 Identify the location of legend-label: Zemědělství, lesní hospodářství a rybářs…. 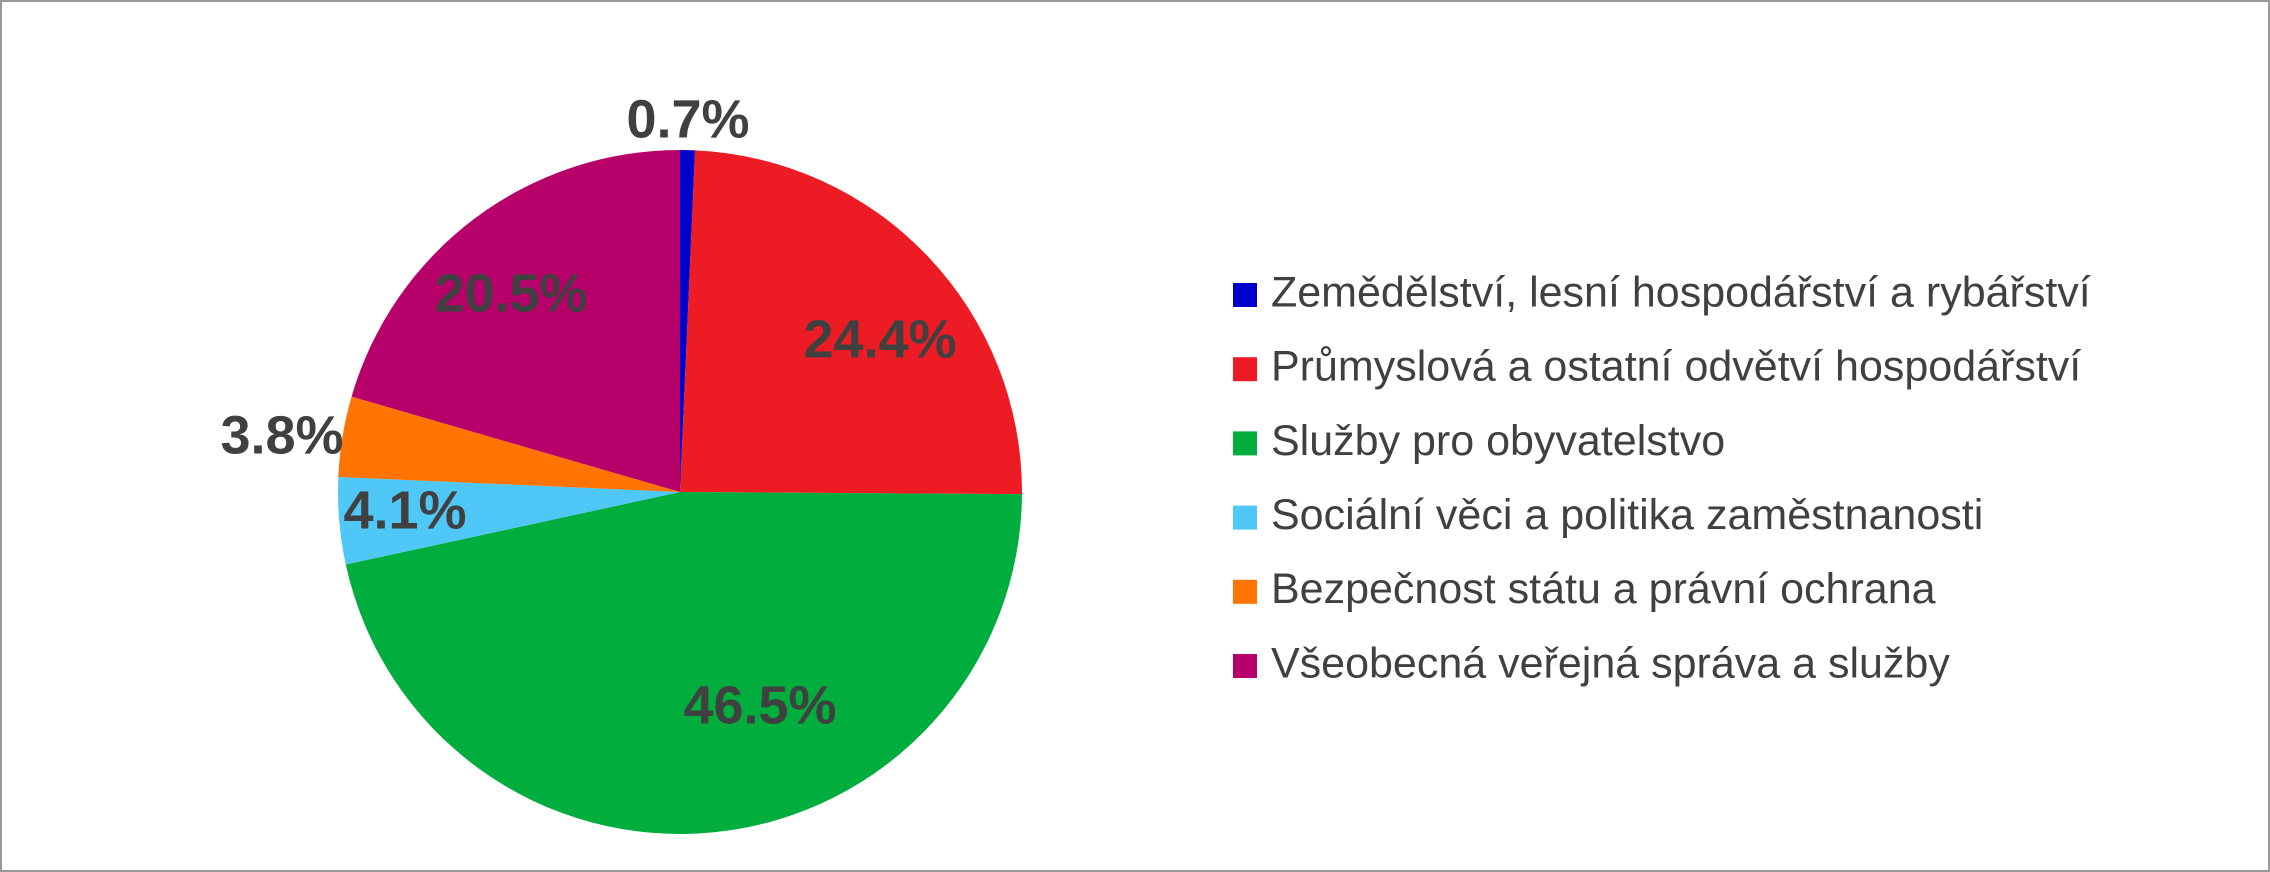
(1681, 292).